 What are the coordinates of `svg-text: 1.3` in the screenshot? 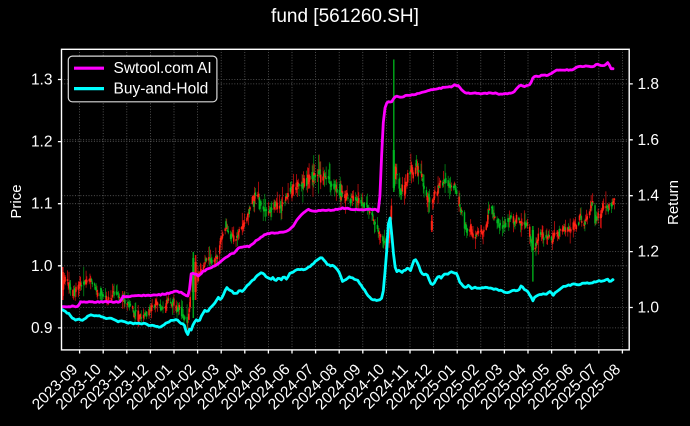 It's located at (42, 80).